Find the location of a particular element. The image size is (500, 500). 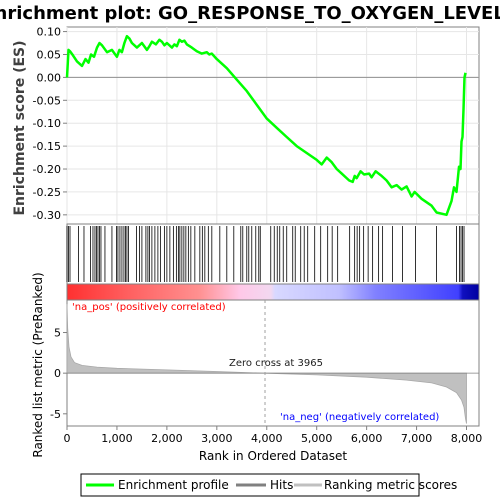

es-y-tick-label: -0.20 is located at coordinates (47, 169).